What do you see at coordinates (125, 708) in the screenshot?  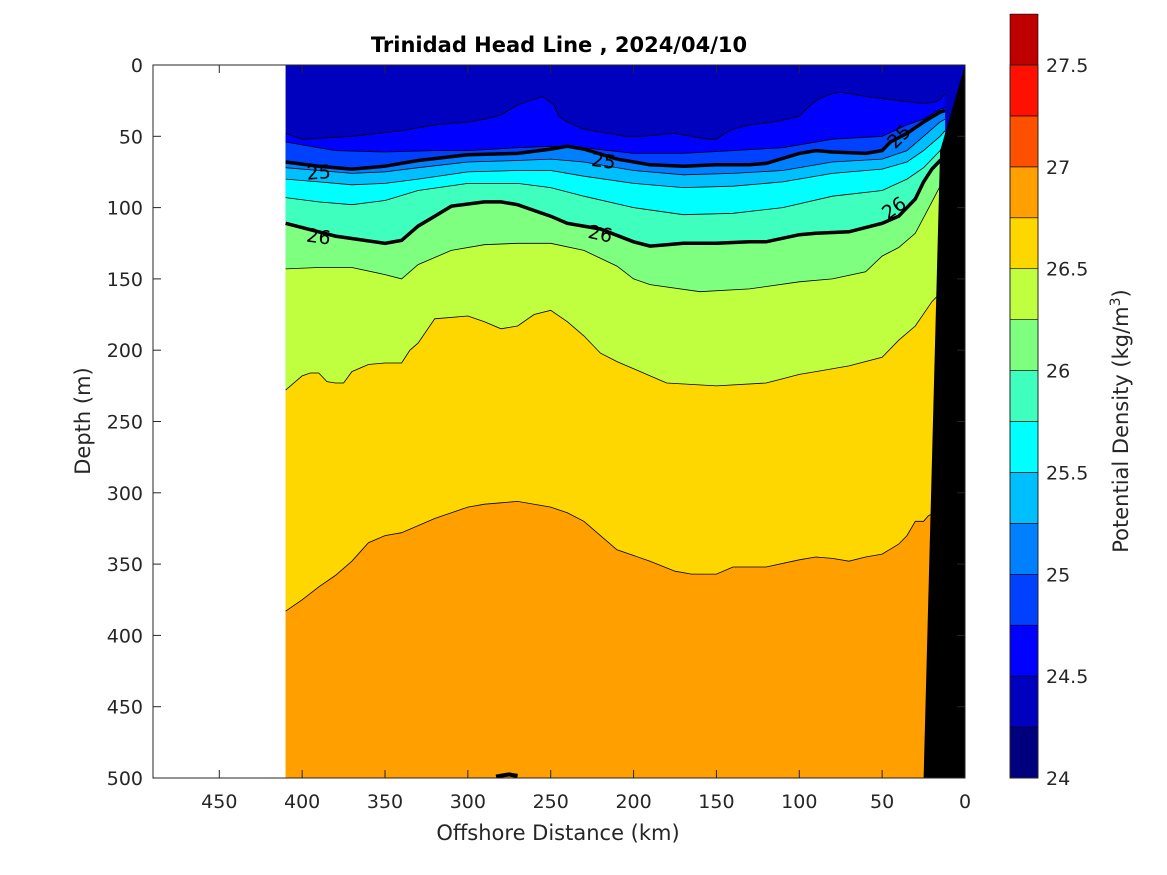 I see `y-tick-label: 450` at bounding box center [125, 708].